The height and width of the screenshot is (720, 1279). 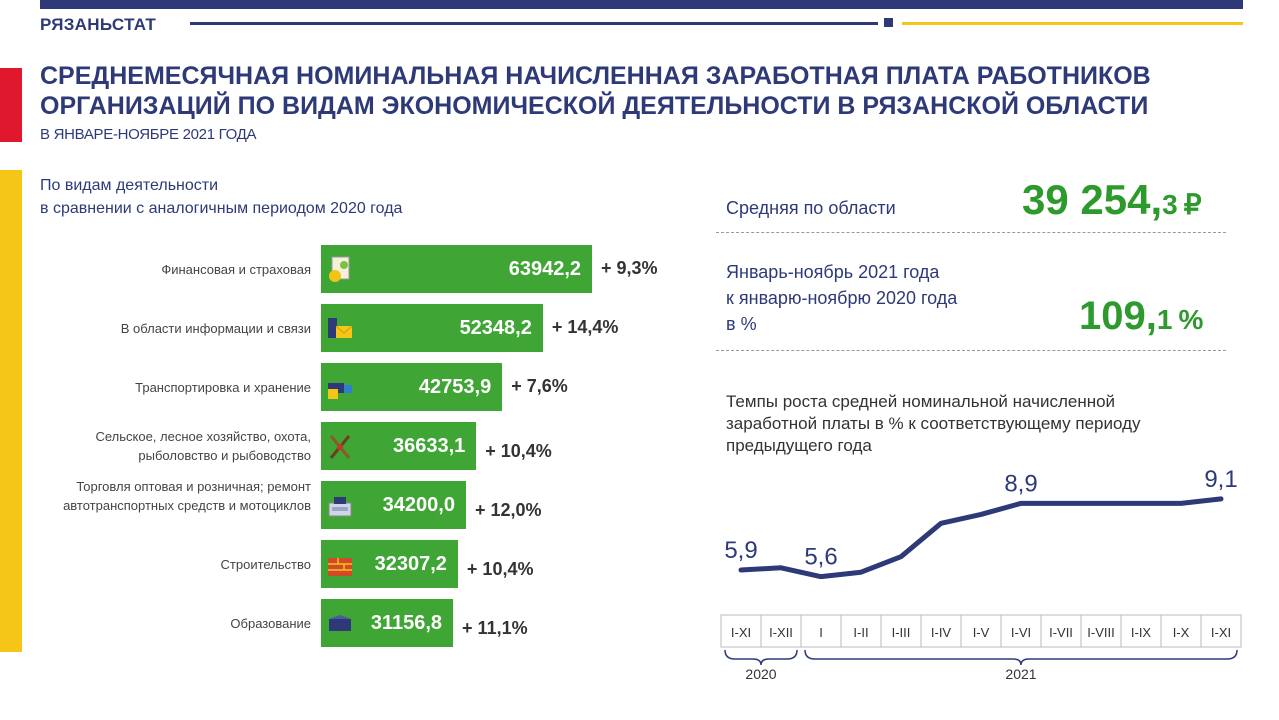 What do you see at coordinates (340, 446) in the screenshot?
I see `agriculture-tools-icon` at bounding box center [340, 446].